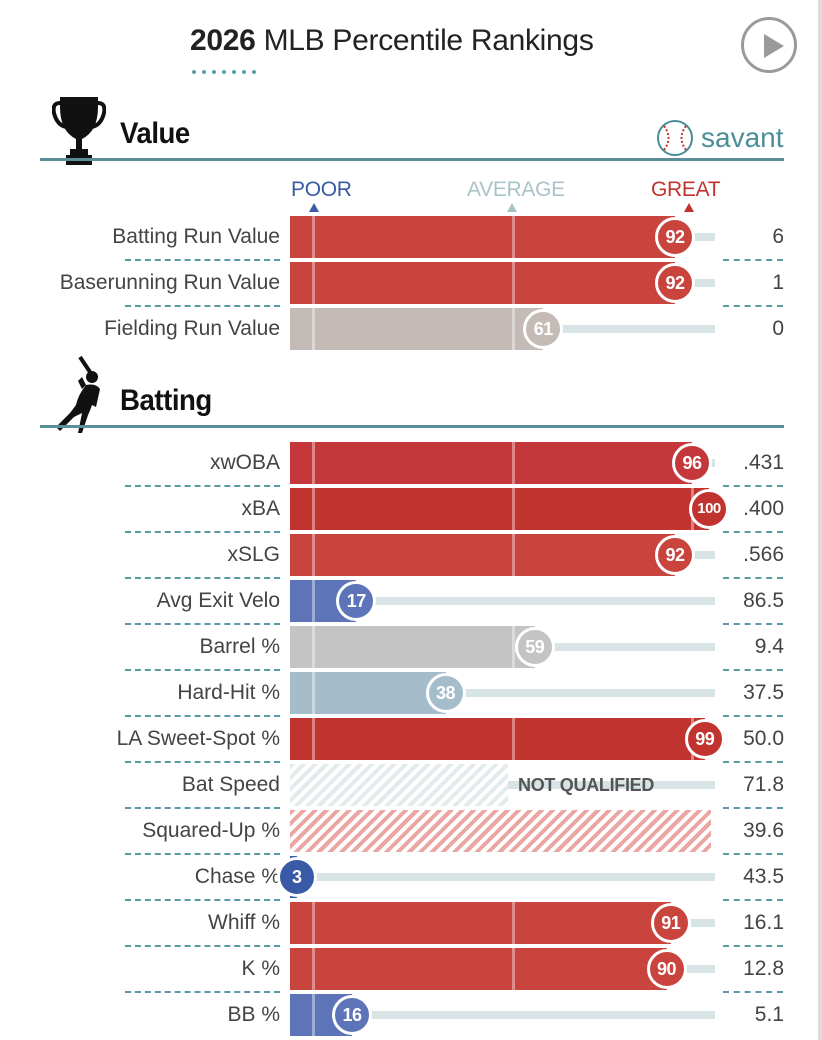 Image resolution: width=822 pixels, height=1040 pixels. I want to click on percentile-row: xSLG 92 .566, so click(411, 555).